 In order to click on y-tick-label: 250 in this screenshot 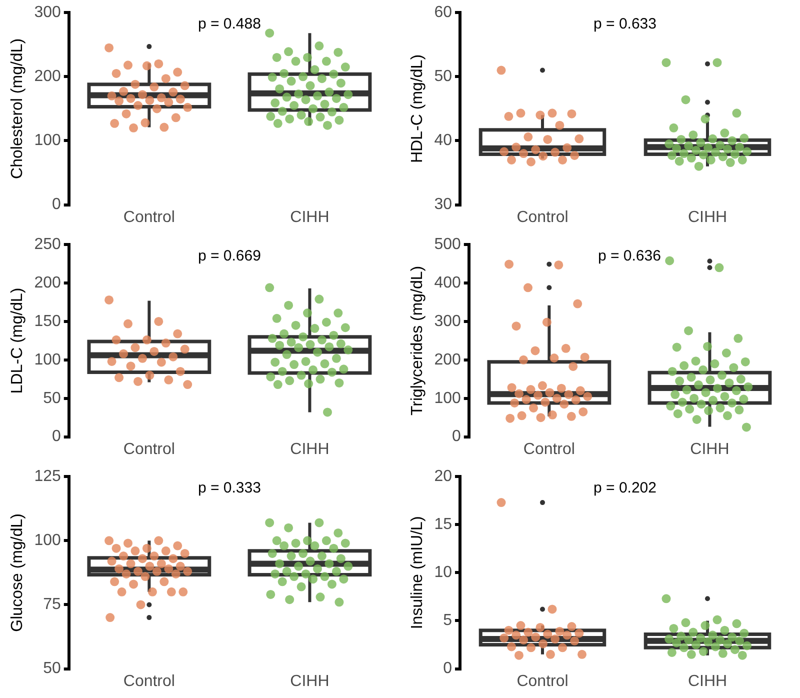, I will do `click(47, 245)`.